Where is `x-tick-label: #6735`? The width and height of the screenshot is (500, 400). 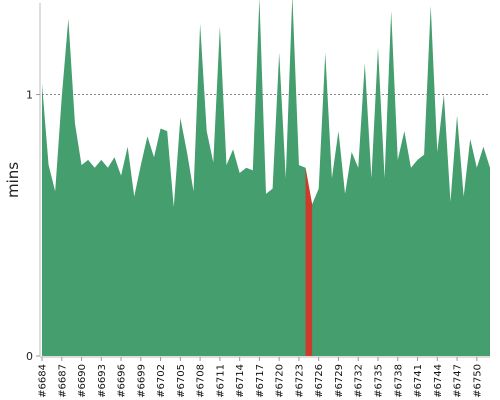
x-tick-label: #6735 is located at coordinates (379, 381).